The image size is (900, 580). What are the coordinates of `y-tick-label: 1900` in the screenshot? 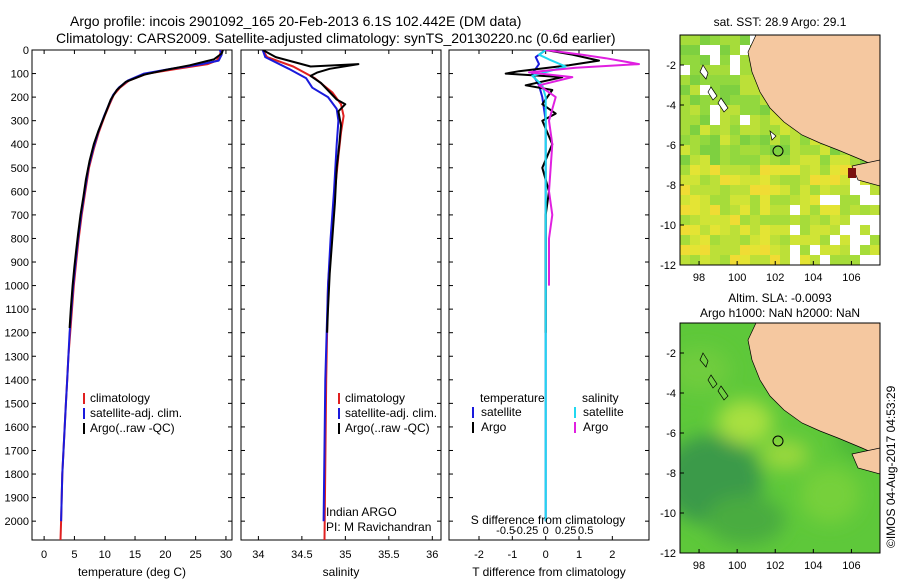 It's located at (17, 499).